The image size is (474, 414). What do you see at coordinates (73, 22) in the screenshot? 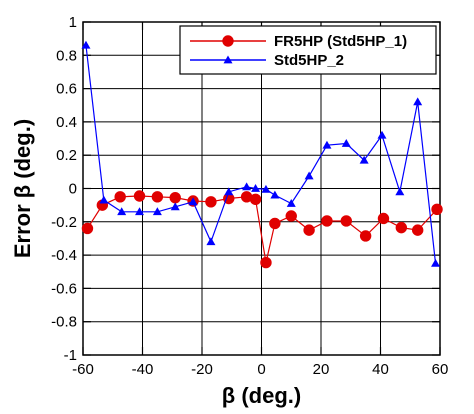
I see `y-tick-label: 1` at bounding box center [73, 22].